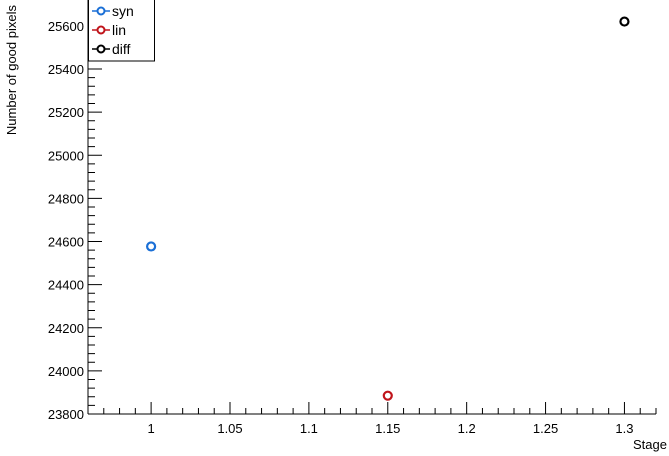  I want to click on legend-label-syn: syn, so click(123, 11).